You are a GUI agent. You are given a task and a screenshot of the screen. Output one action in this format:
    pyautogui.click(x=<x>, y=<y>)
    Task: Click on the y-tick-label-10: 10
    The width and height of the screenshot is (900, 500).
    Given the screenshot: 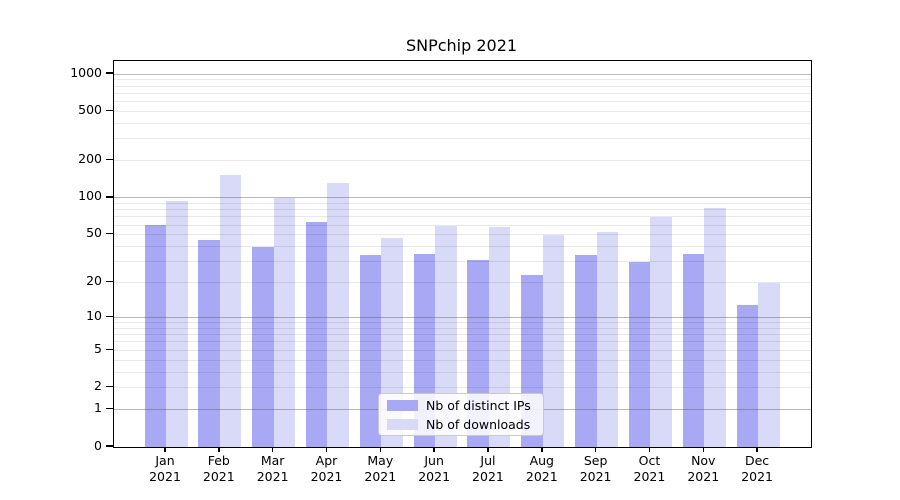 What is the action you would take?
    pyautogui.click(x=94, y=316)
    